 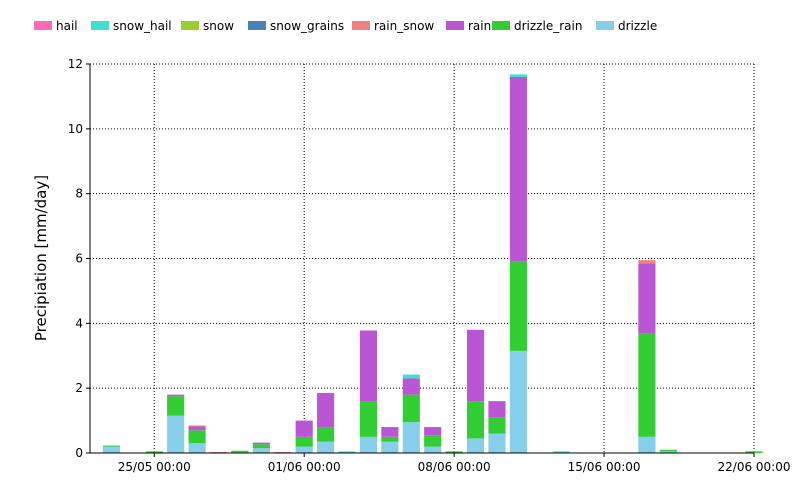 I want to click on x-tick-label: 08/06 00:00, so click(x=454, y=467).